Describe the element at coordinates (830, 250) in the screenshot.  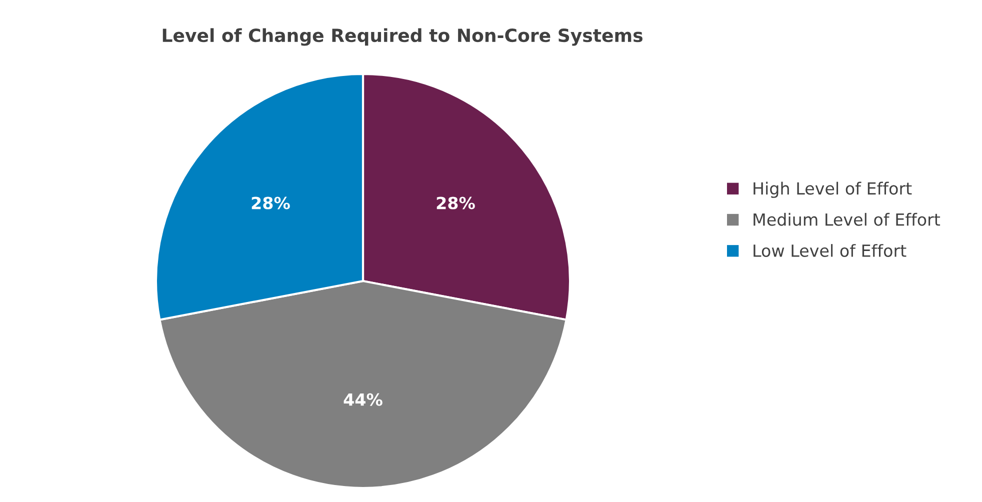
I see `legend-label: Low Level of Effort` at that location.